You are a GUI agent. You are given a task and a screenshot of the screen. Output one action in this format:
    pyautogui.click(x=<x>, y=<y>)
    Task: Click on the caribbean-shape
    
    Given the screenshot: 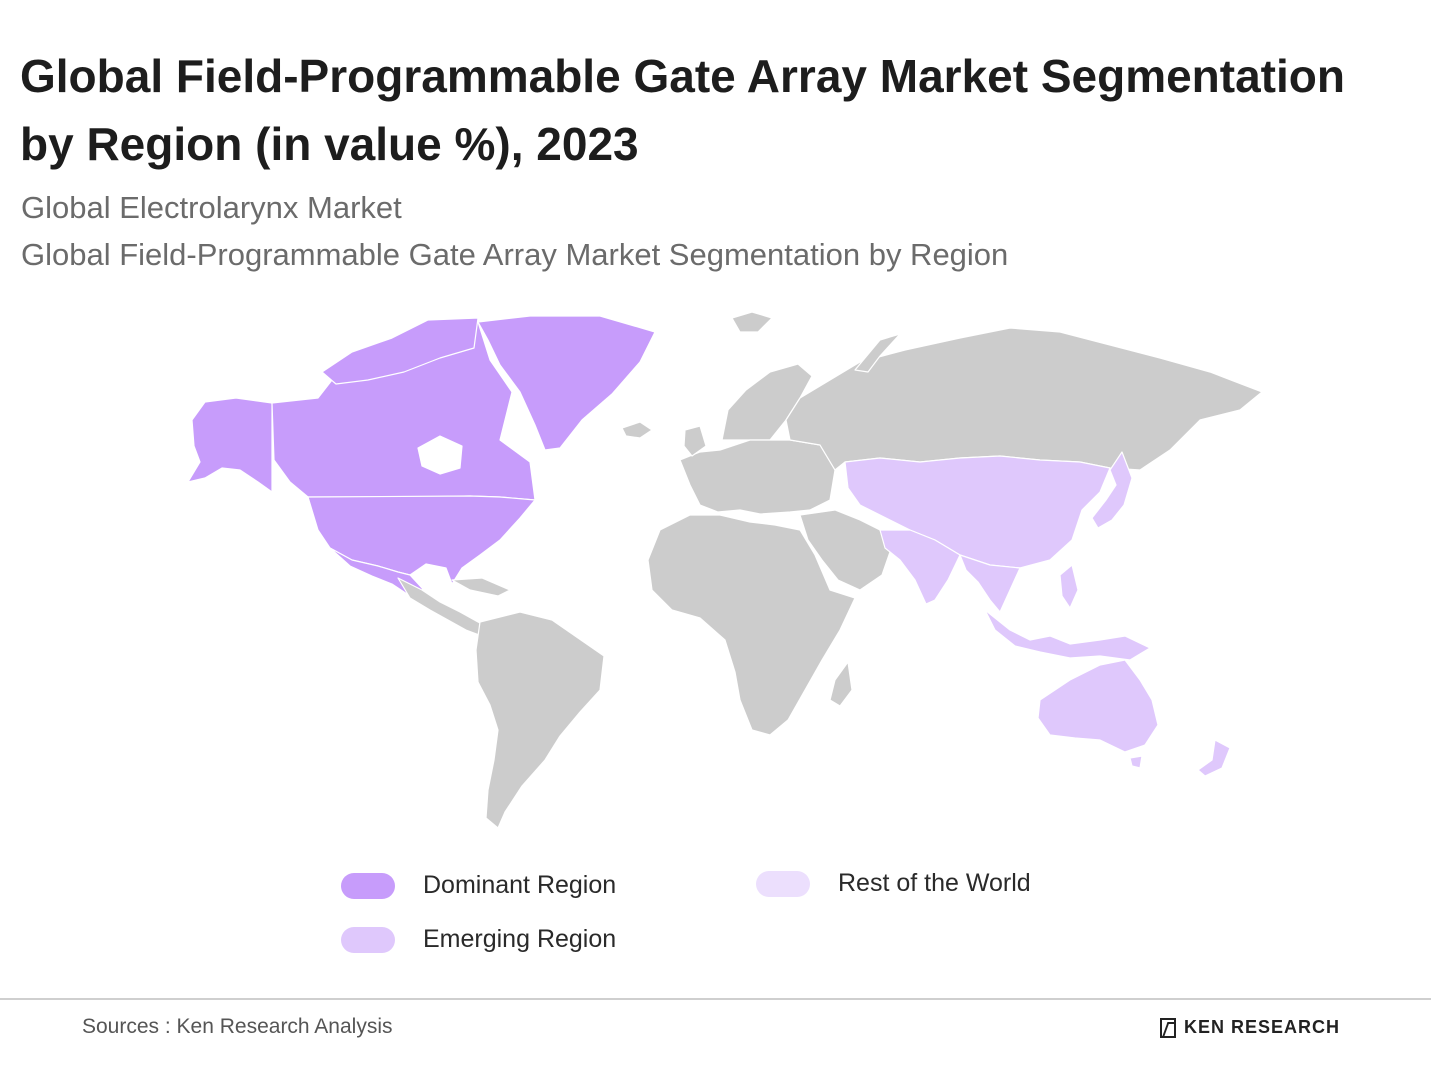 What is the action you would take?
    pyautogui.click(x=481, y=587)
    